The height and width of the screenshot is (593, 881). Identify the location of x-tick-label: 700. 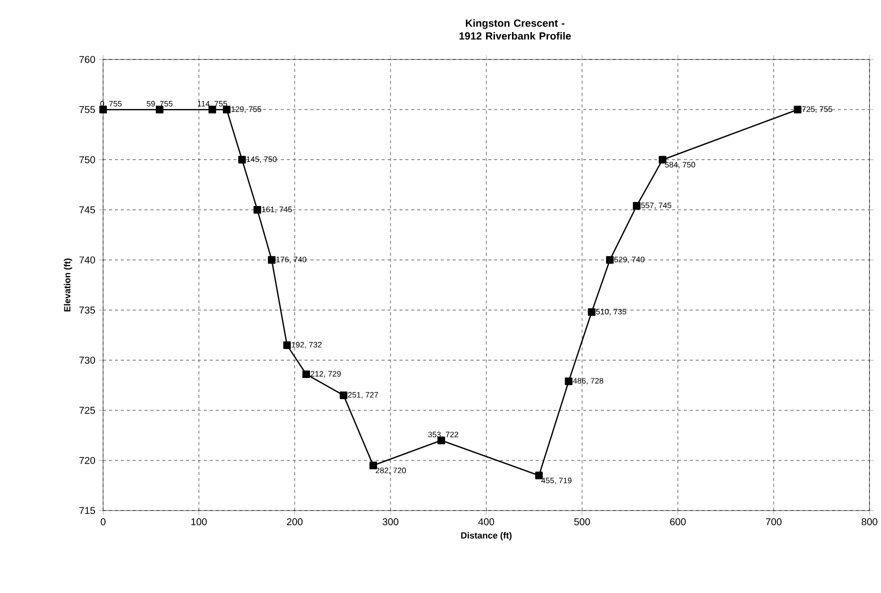
(774, 522).